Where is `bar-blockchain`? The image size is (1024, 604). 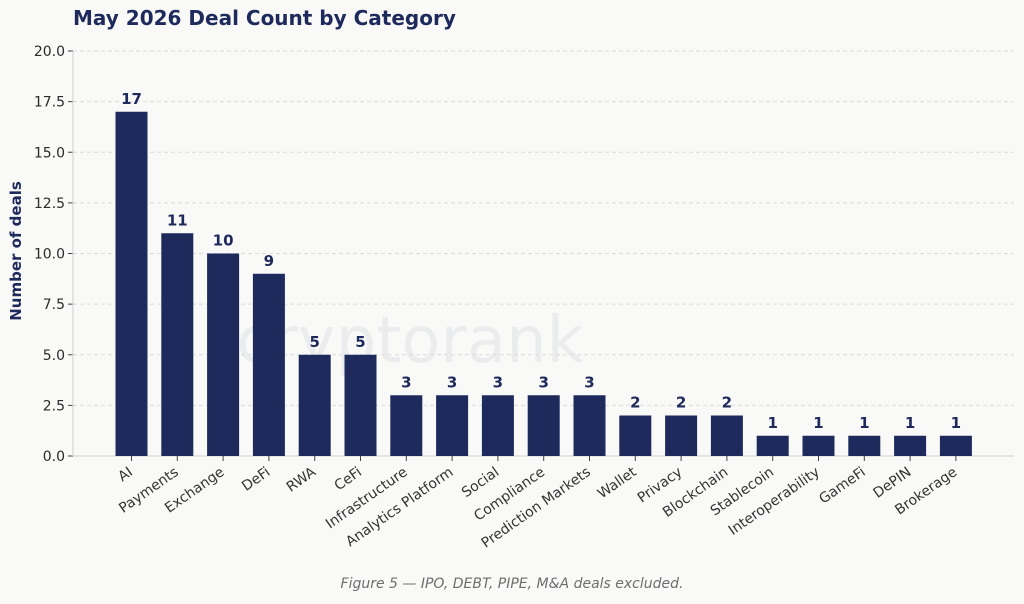 bar-blockchain is located at coordinates (726, 435).